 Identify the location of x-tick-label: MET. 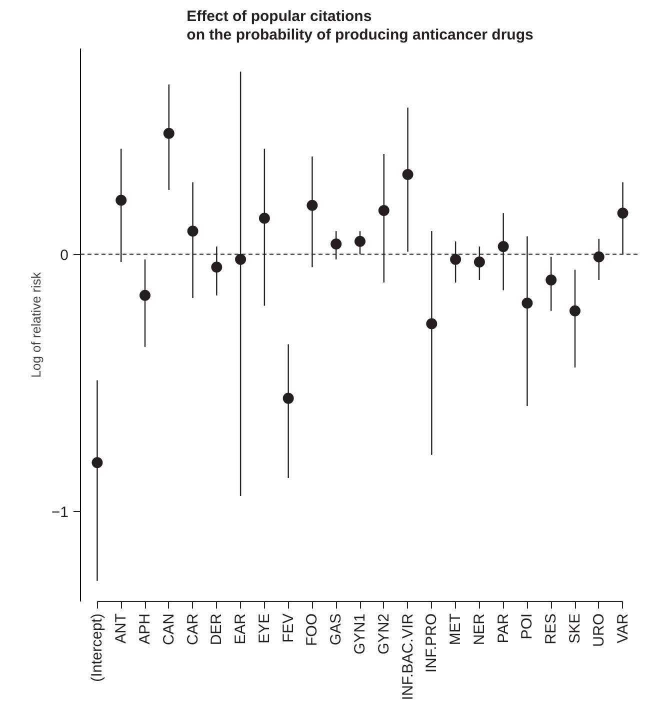
(455, 629).